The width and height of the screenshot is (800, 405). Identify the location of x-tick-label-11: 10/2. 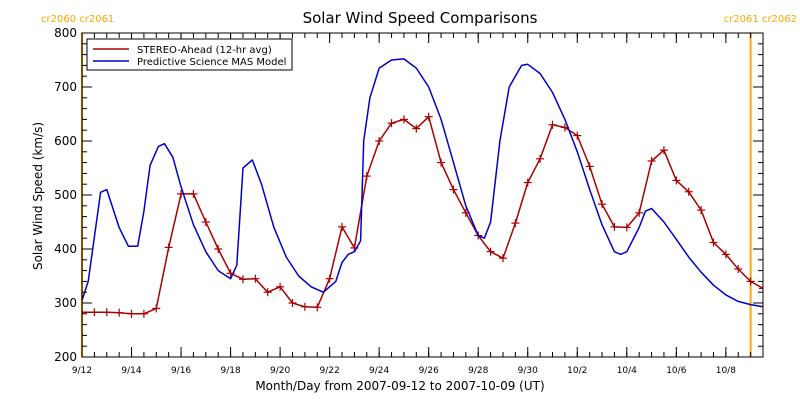
(577, 371).